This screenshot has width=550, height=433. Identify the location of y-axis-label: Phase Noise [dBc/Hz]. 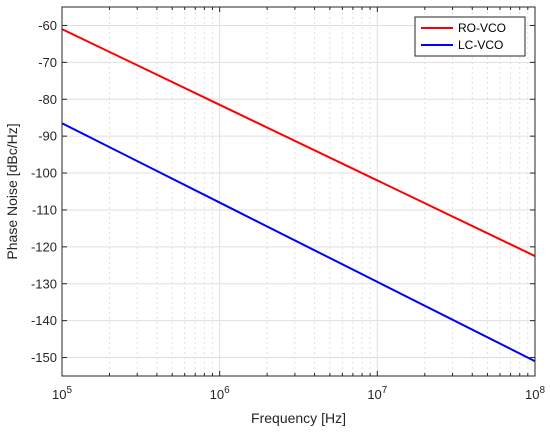
(12, 191).